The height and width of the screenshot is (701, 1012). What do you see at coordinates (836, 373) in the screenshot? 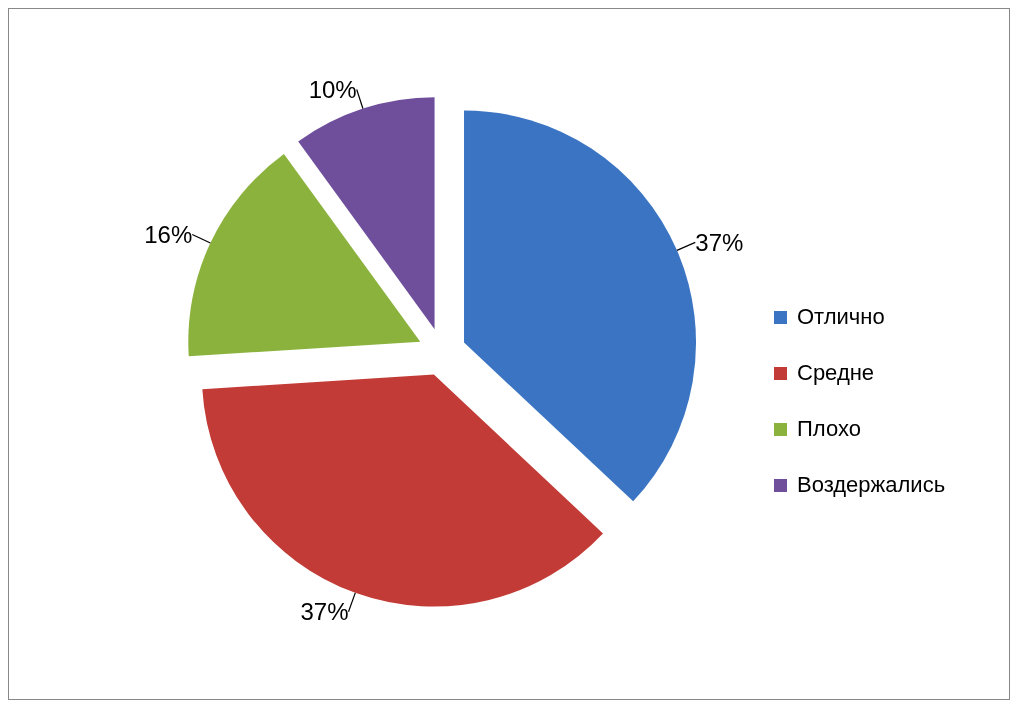
I see `legend-label: Средне` at bounding box center [836, 373].